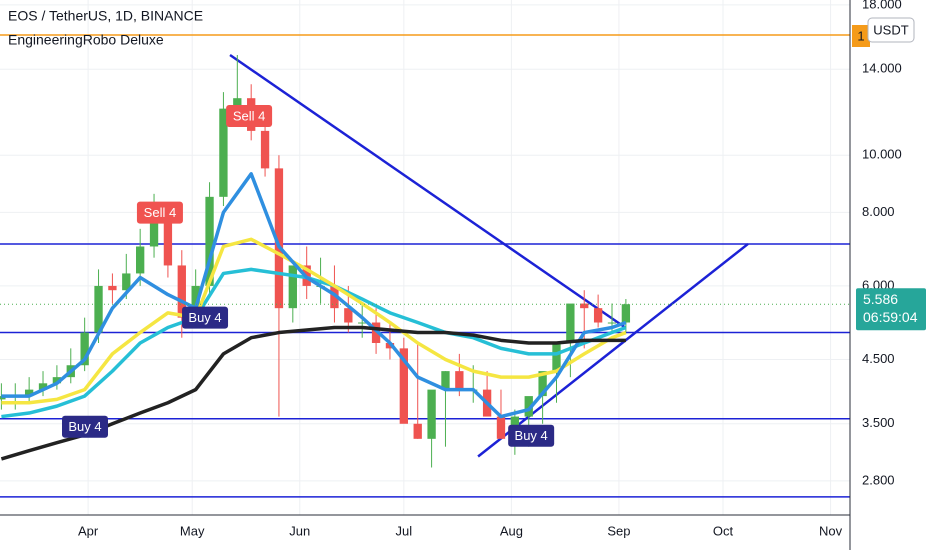  Describe the element at coordinates (880, 299) in the screenshot. I see `last-price: 5.586` at that location.